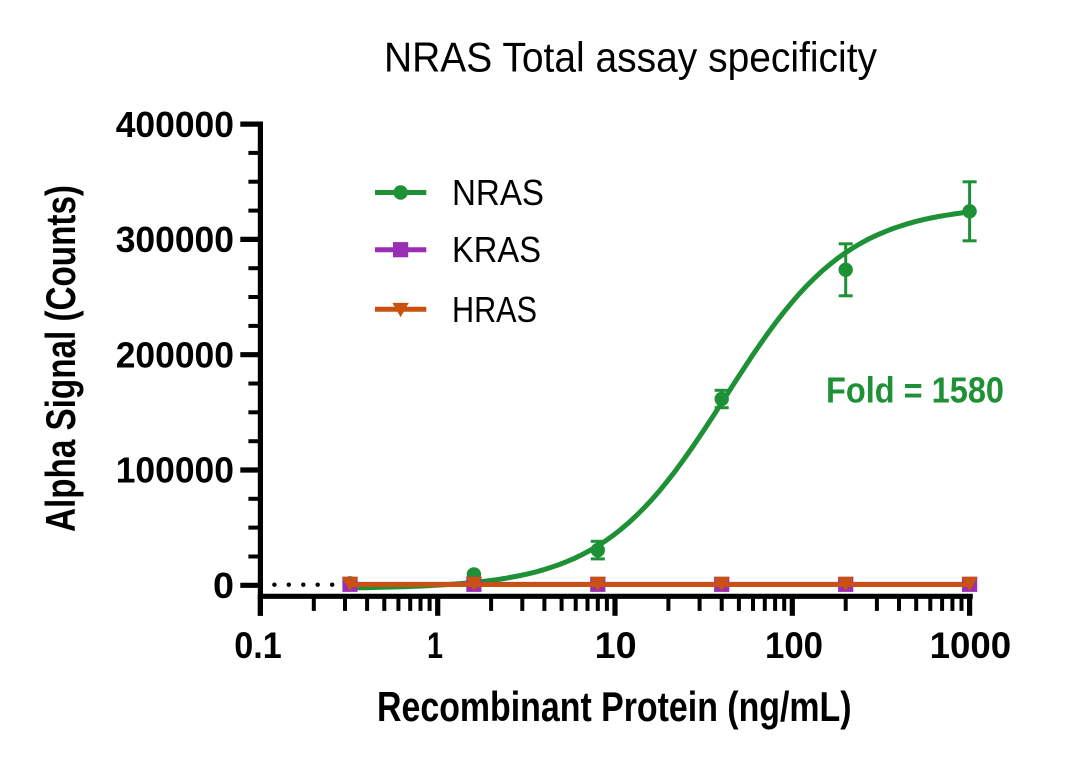 This screenshot has height=767, width=1080. What do you see at coordinates (60, 358) in the screenshot?
I see `svg-text: Alpha Signal (Counts)` at bounding box center [60, 358].